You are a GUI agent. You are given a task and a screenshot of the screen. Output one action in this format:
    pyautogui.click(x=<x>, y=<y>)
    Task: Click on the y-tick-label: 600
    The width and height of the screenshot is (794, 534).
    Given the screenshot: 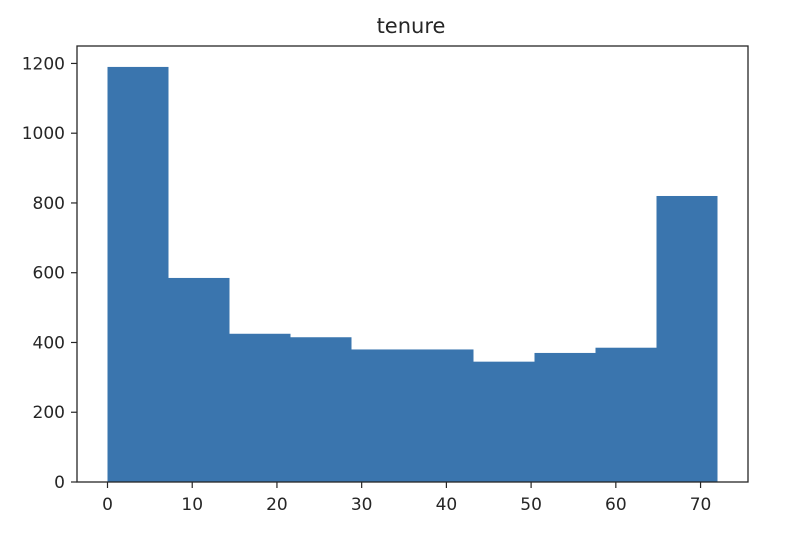 What is the action you would take?
    pyautogui.click(x=49, y=274)
    